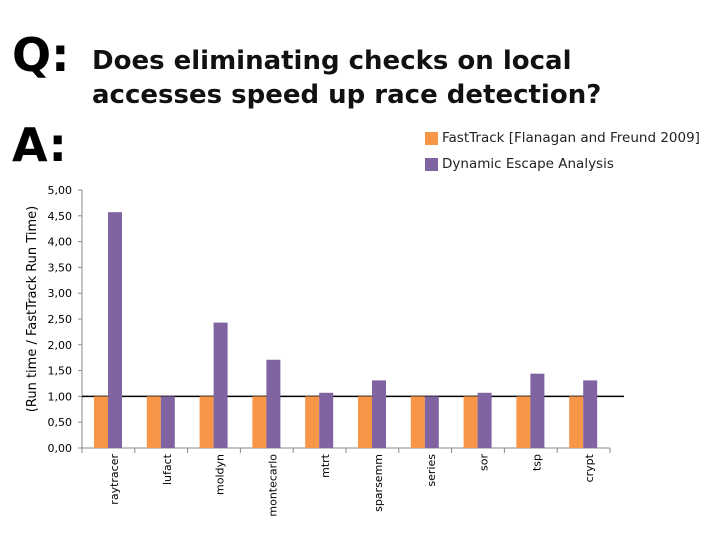 This screenshot has width=720, height=540. Describe the element at coordinates (272, 485) in the screenshot. I see `category-label: montecarlo` at that location.